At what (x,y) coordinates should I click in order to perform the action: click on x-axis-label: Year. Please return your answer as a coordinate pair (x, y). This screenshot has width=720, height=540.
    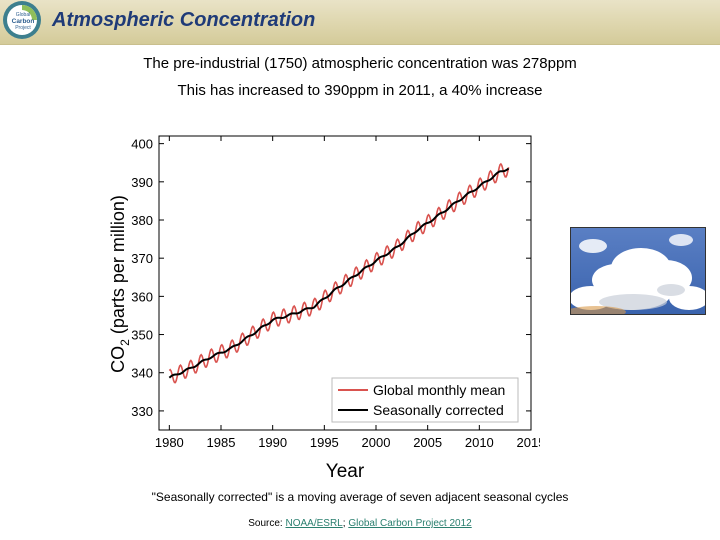
    Looking at the image, I should click on (345, 471).